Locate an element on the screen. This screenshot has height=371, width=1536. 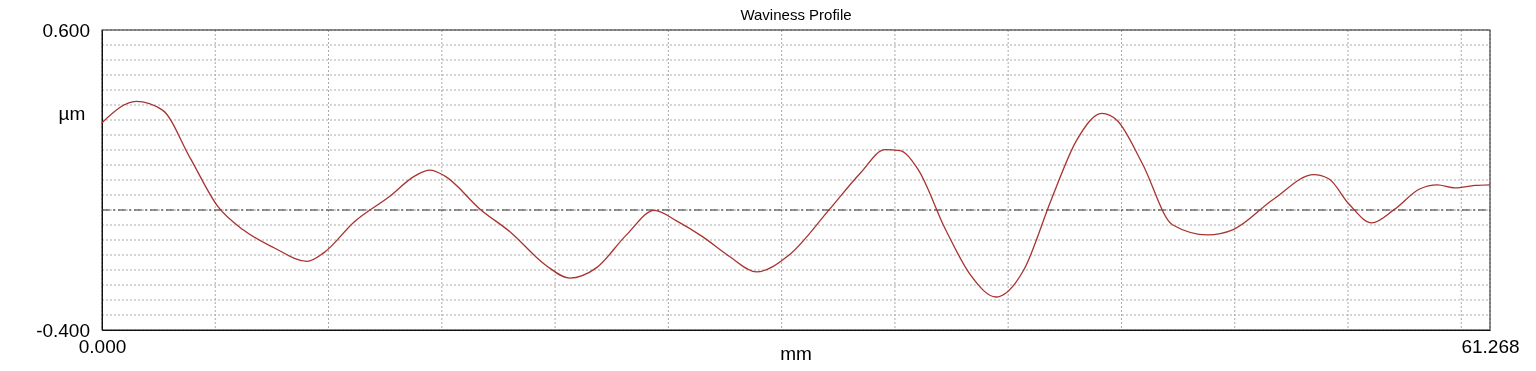
y-axis-title: µm is located at coordinates (72, 113).